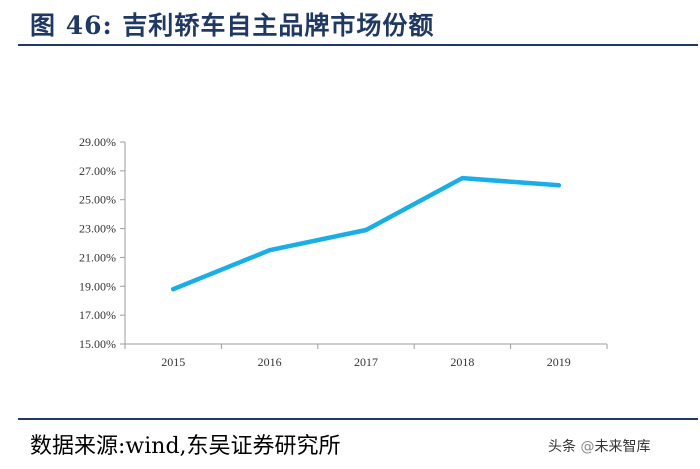 Image resolution: width=700 pixels, height=469 pixels. Describe the element at coordinates (97, 286) in the screenshot. I see `y-tick-label: 19.00%` at that location.